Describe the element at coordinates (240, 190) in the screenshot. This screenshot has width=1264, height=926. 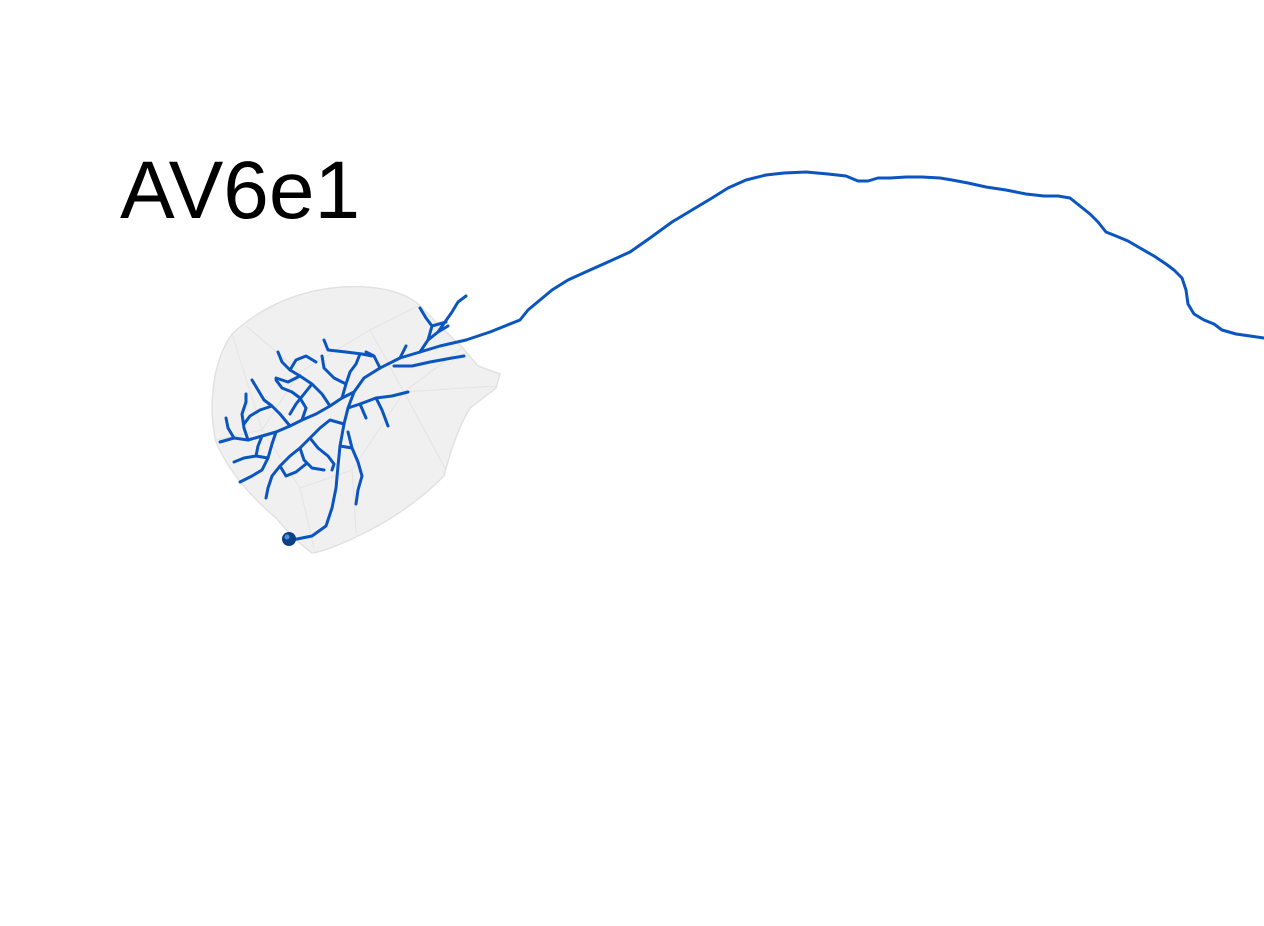
I see `neuron-type-label: AV6e1` at that location.